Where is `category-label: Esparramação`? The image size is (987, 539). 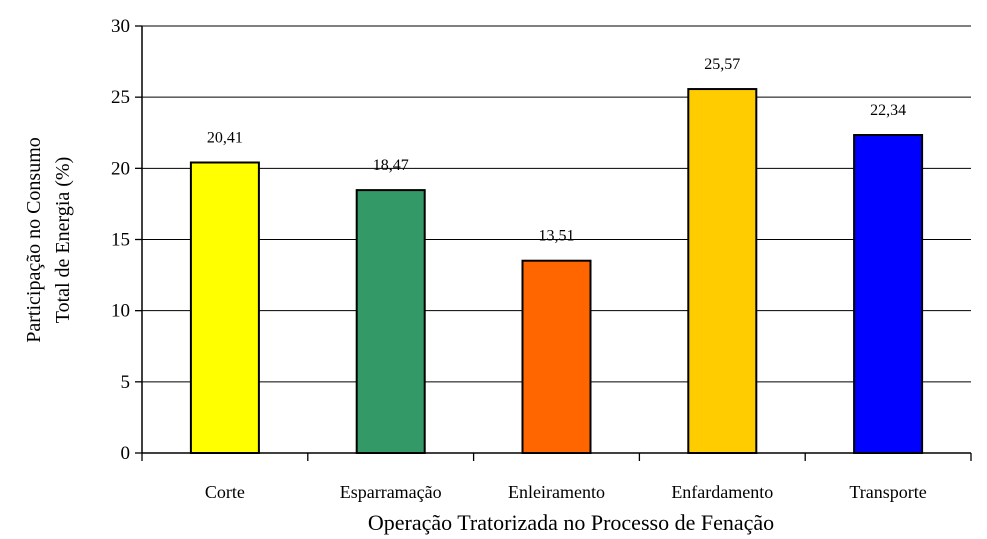 category-label: Esparramação is located at coordinates (391, 492).